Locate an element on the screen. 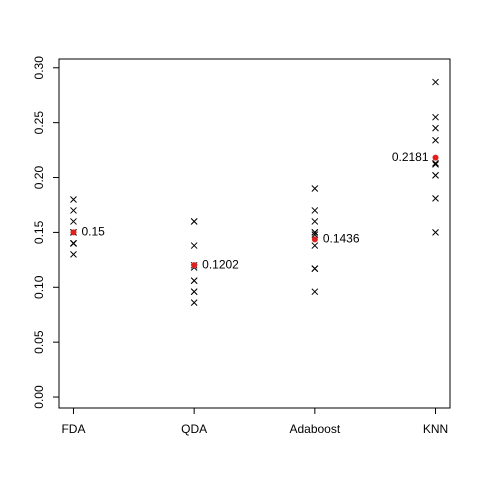 This screenshot has width=480, height=480. x-tick-label: KNN is located at coordinates (435, 429).